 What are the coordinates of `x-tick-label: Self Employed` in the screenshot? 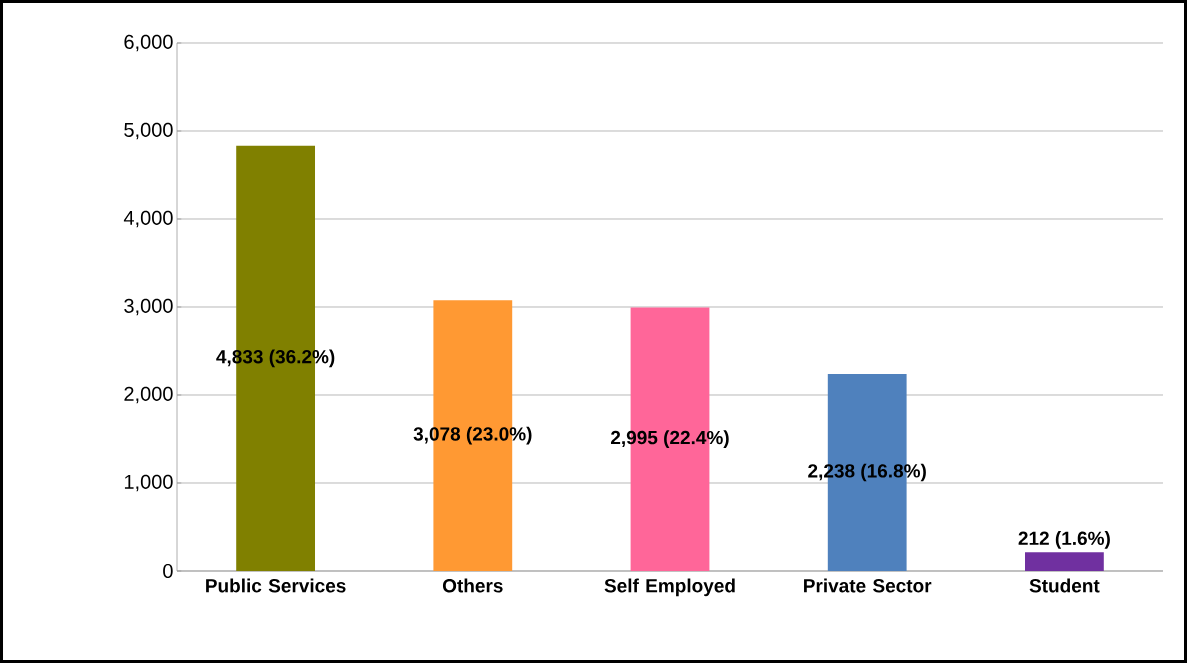 It's located at (669, 587).